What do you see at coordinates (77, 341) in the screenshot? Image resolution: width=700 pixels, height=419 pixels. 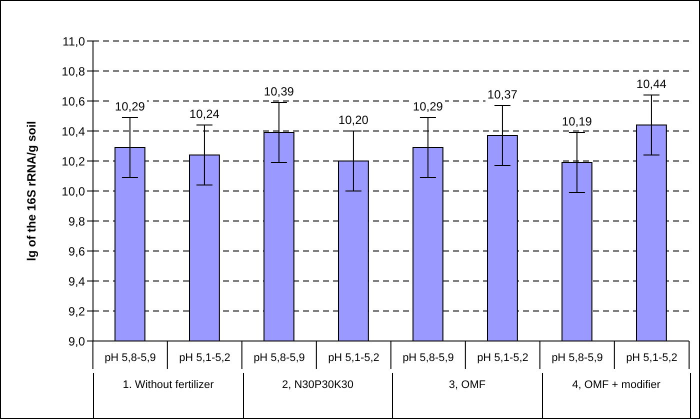 I see `y-tick-label: 9,0` at bounding box center [77, 341].